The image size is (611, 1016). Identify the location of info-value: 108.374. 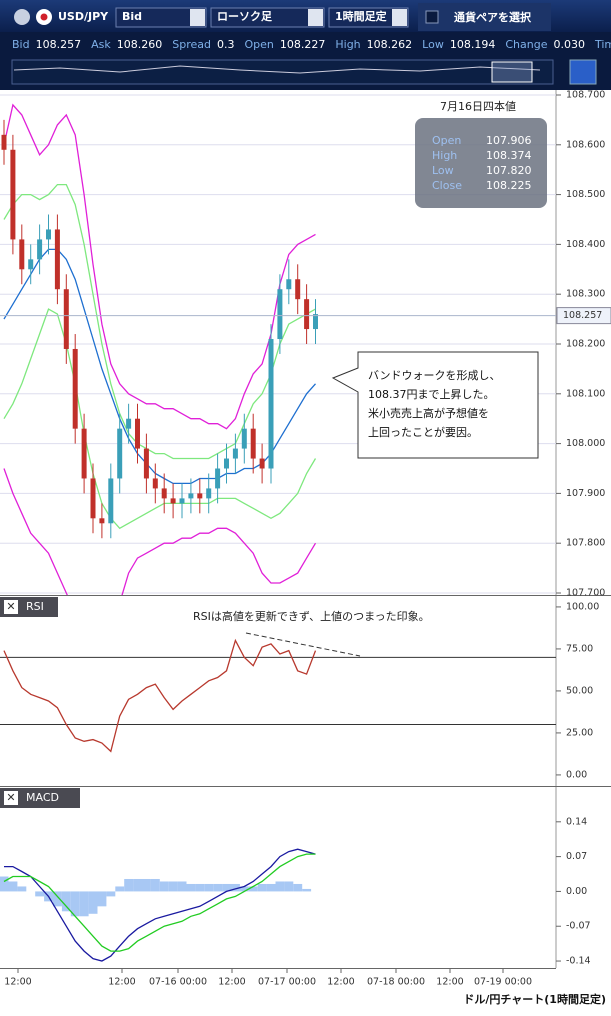
(509, 155).